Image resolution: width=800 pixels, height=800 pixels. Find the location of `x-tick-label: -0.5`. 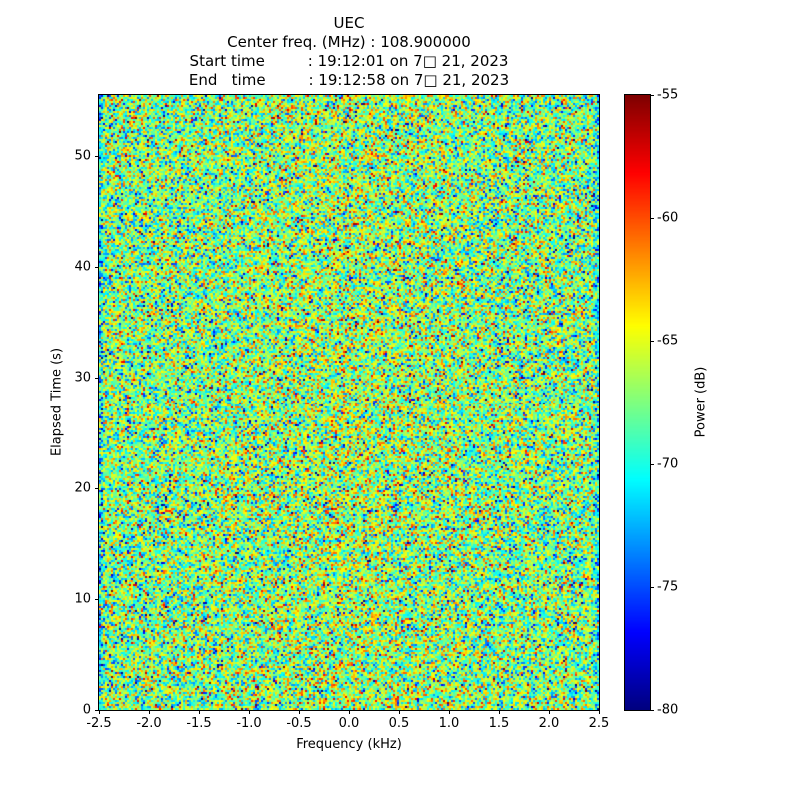

x-tick-label: -0.5 is located at coordinates (299, 723).